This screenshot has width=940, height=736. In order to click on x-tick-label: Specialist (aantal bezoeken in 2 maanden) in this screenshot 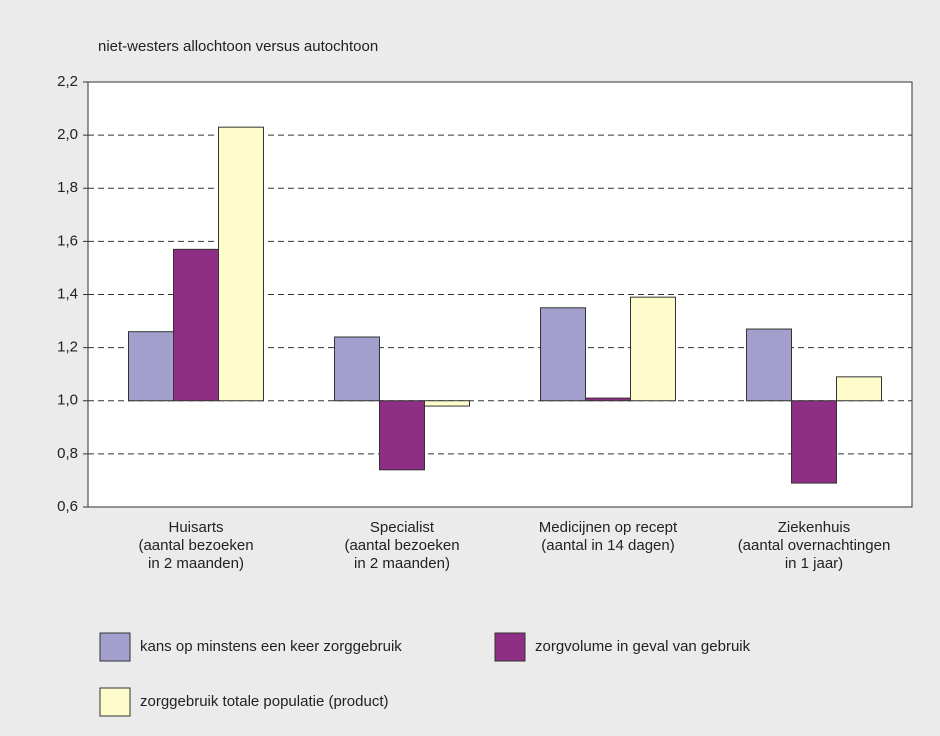, I will do `click(401, 545)`.